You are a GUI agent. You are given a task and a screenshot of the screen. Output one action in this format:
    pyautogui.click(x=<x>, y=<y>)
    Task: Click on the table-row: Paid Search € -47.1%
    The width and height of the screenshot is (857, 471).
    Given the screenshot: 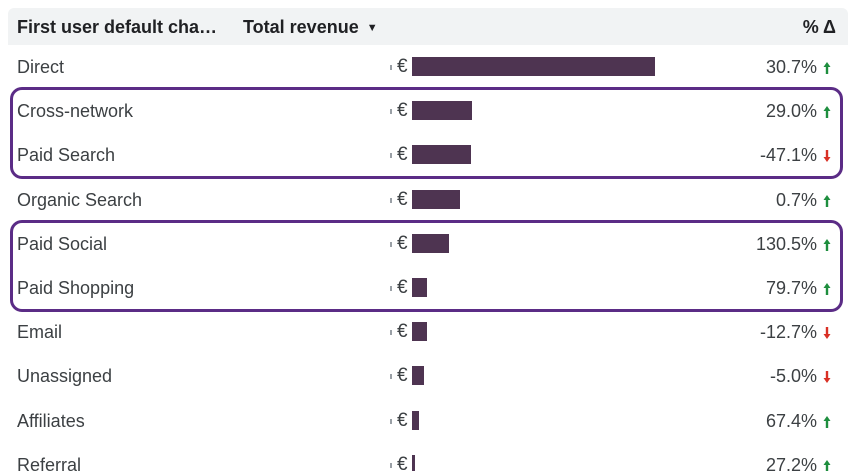 What is the action you would take?
    pyautogui.click(x=428, y=155)
    